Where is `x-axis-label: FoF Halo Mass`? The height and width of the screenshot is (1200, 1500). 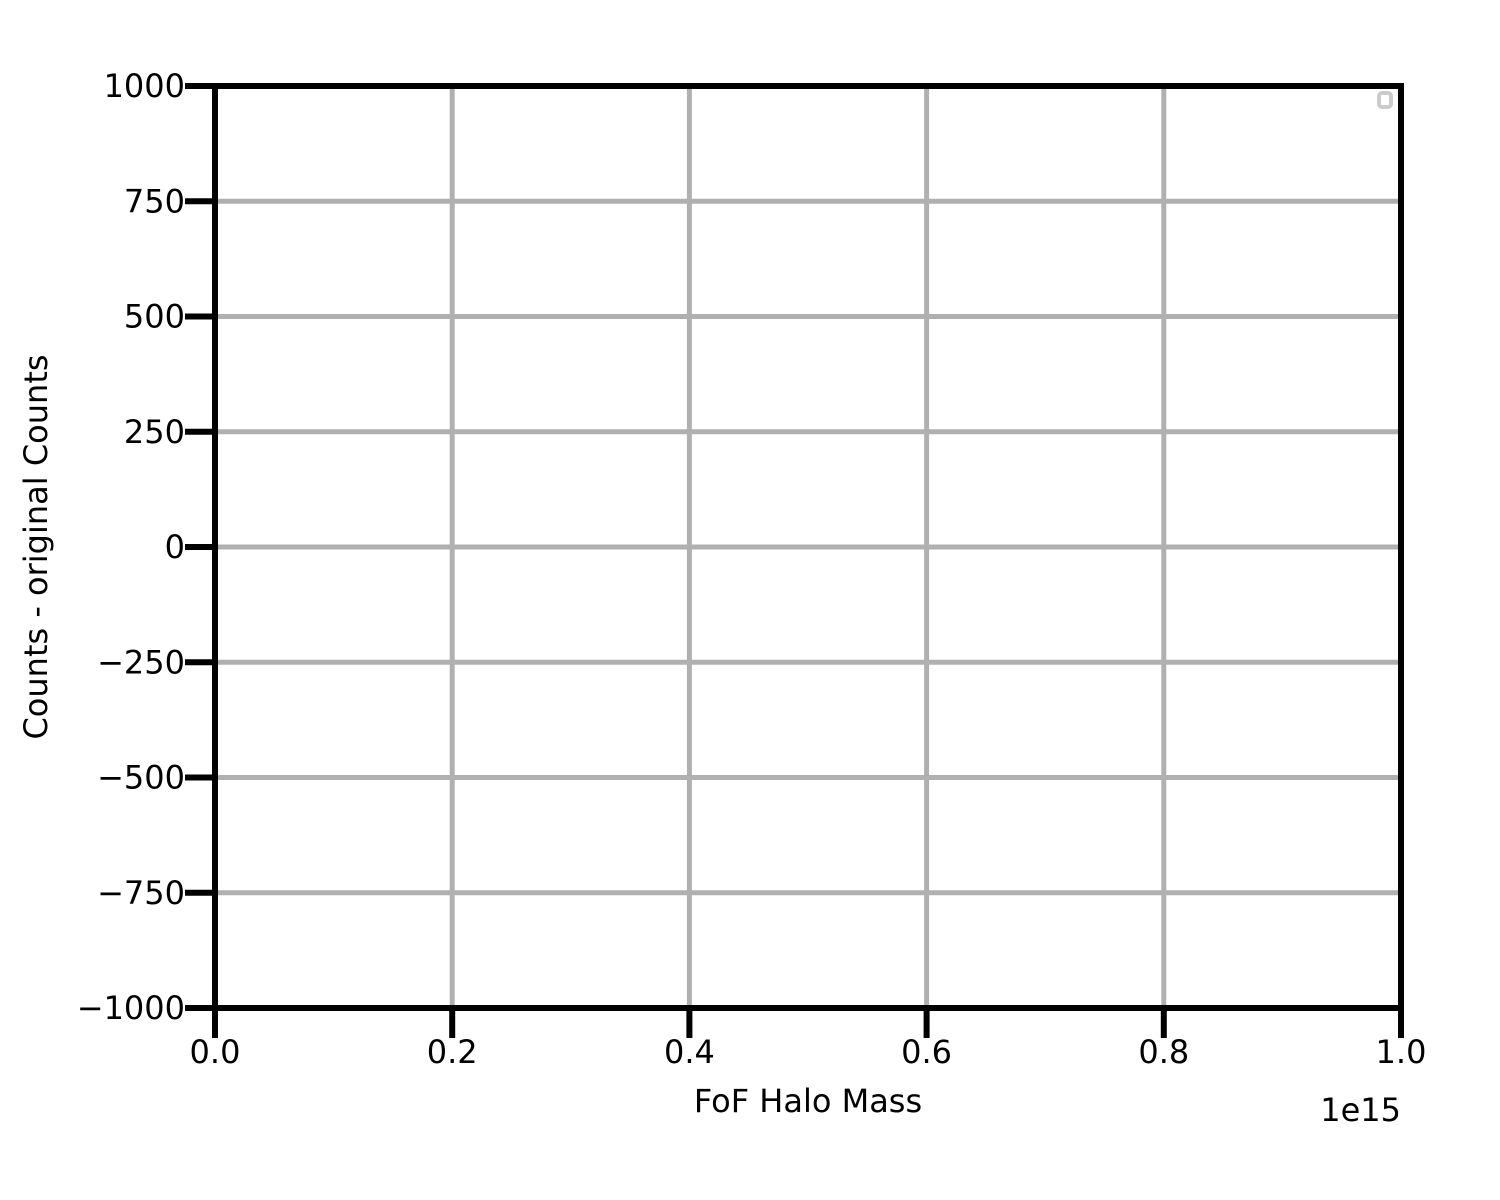
x-axis-label: FoF Halo Mass is located at coordinates (808, 1101).